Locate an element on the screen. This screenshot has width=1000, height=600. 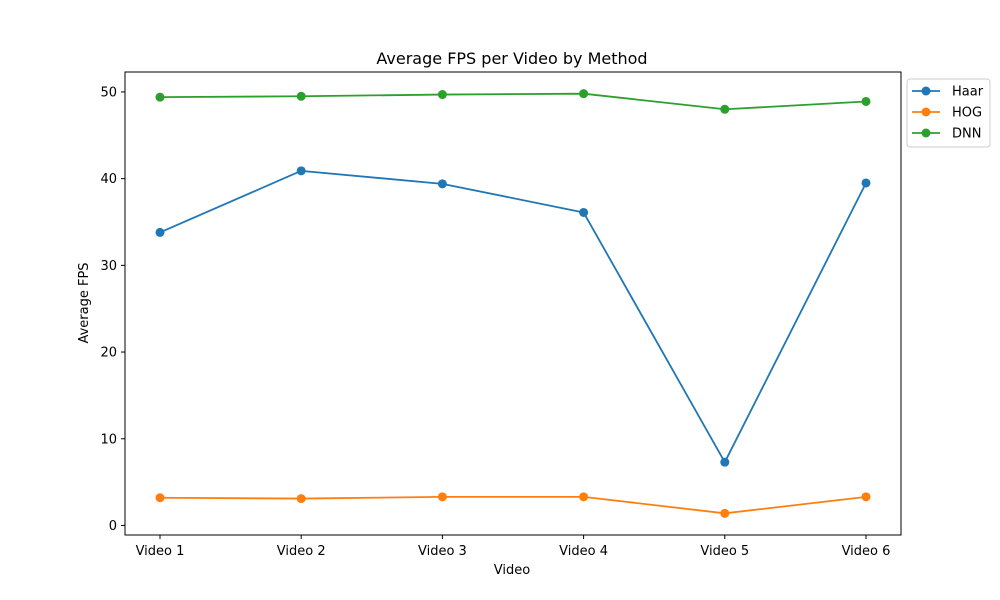
series-line-dnn is located at coordinates (513, 101).